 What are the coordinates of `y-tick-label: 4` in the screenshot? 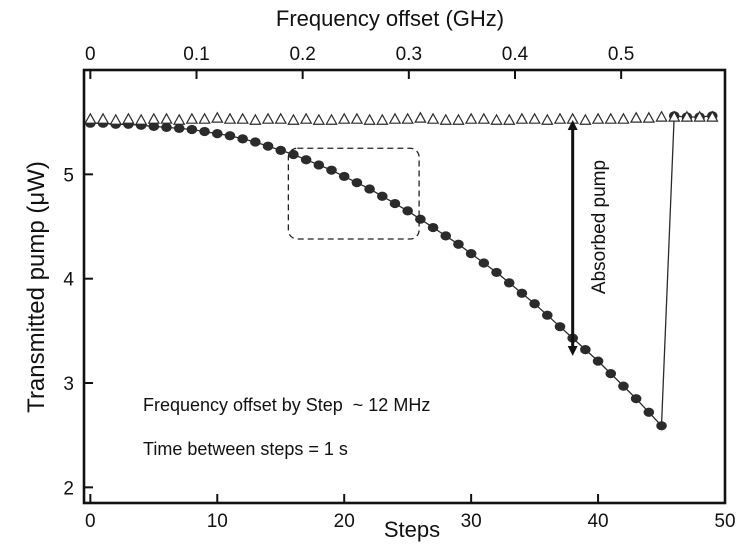 It's located at (68, 280).